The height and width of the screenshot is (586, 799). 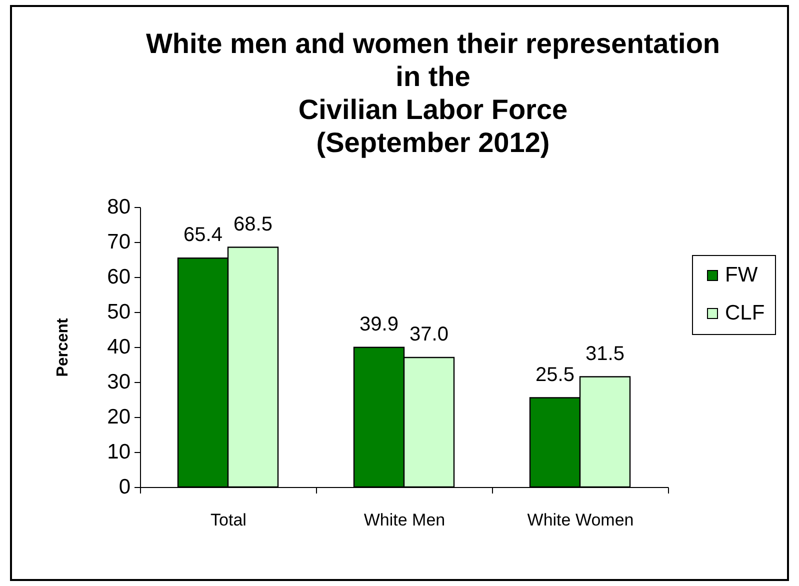 What do you see at coordinates (580, 520) in the screenshot?
I see `x-tick-label: White Women` at bounding box center [580, 520].